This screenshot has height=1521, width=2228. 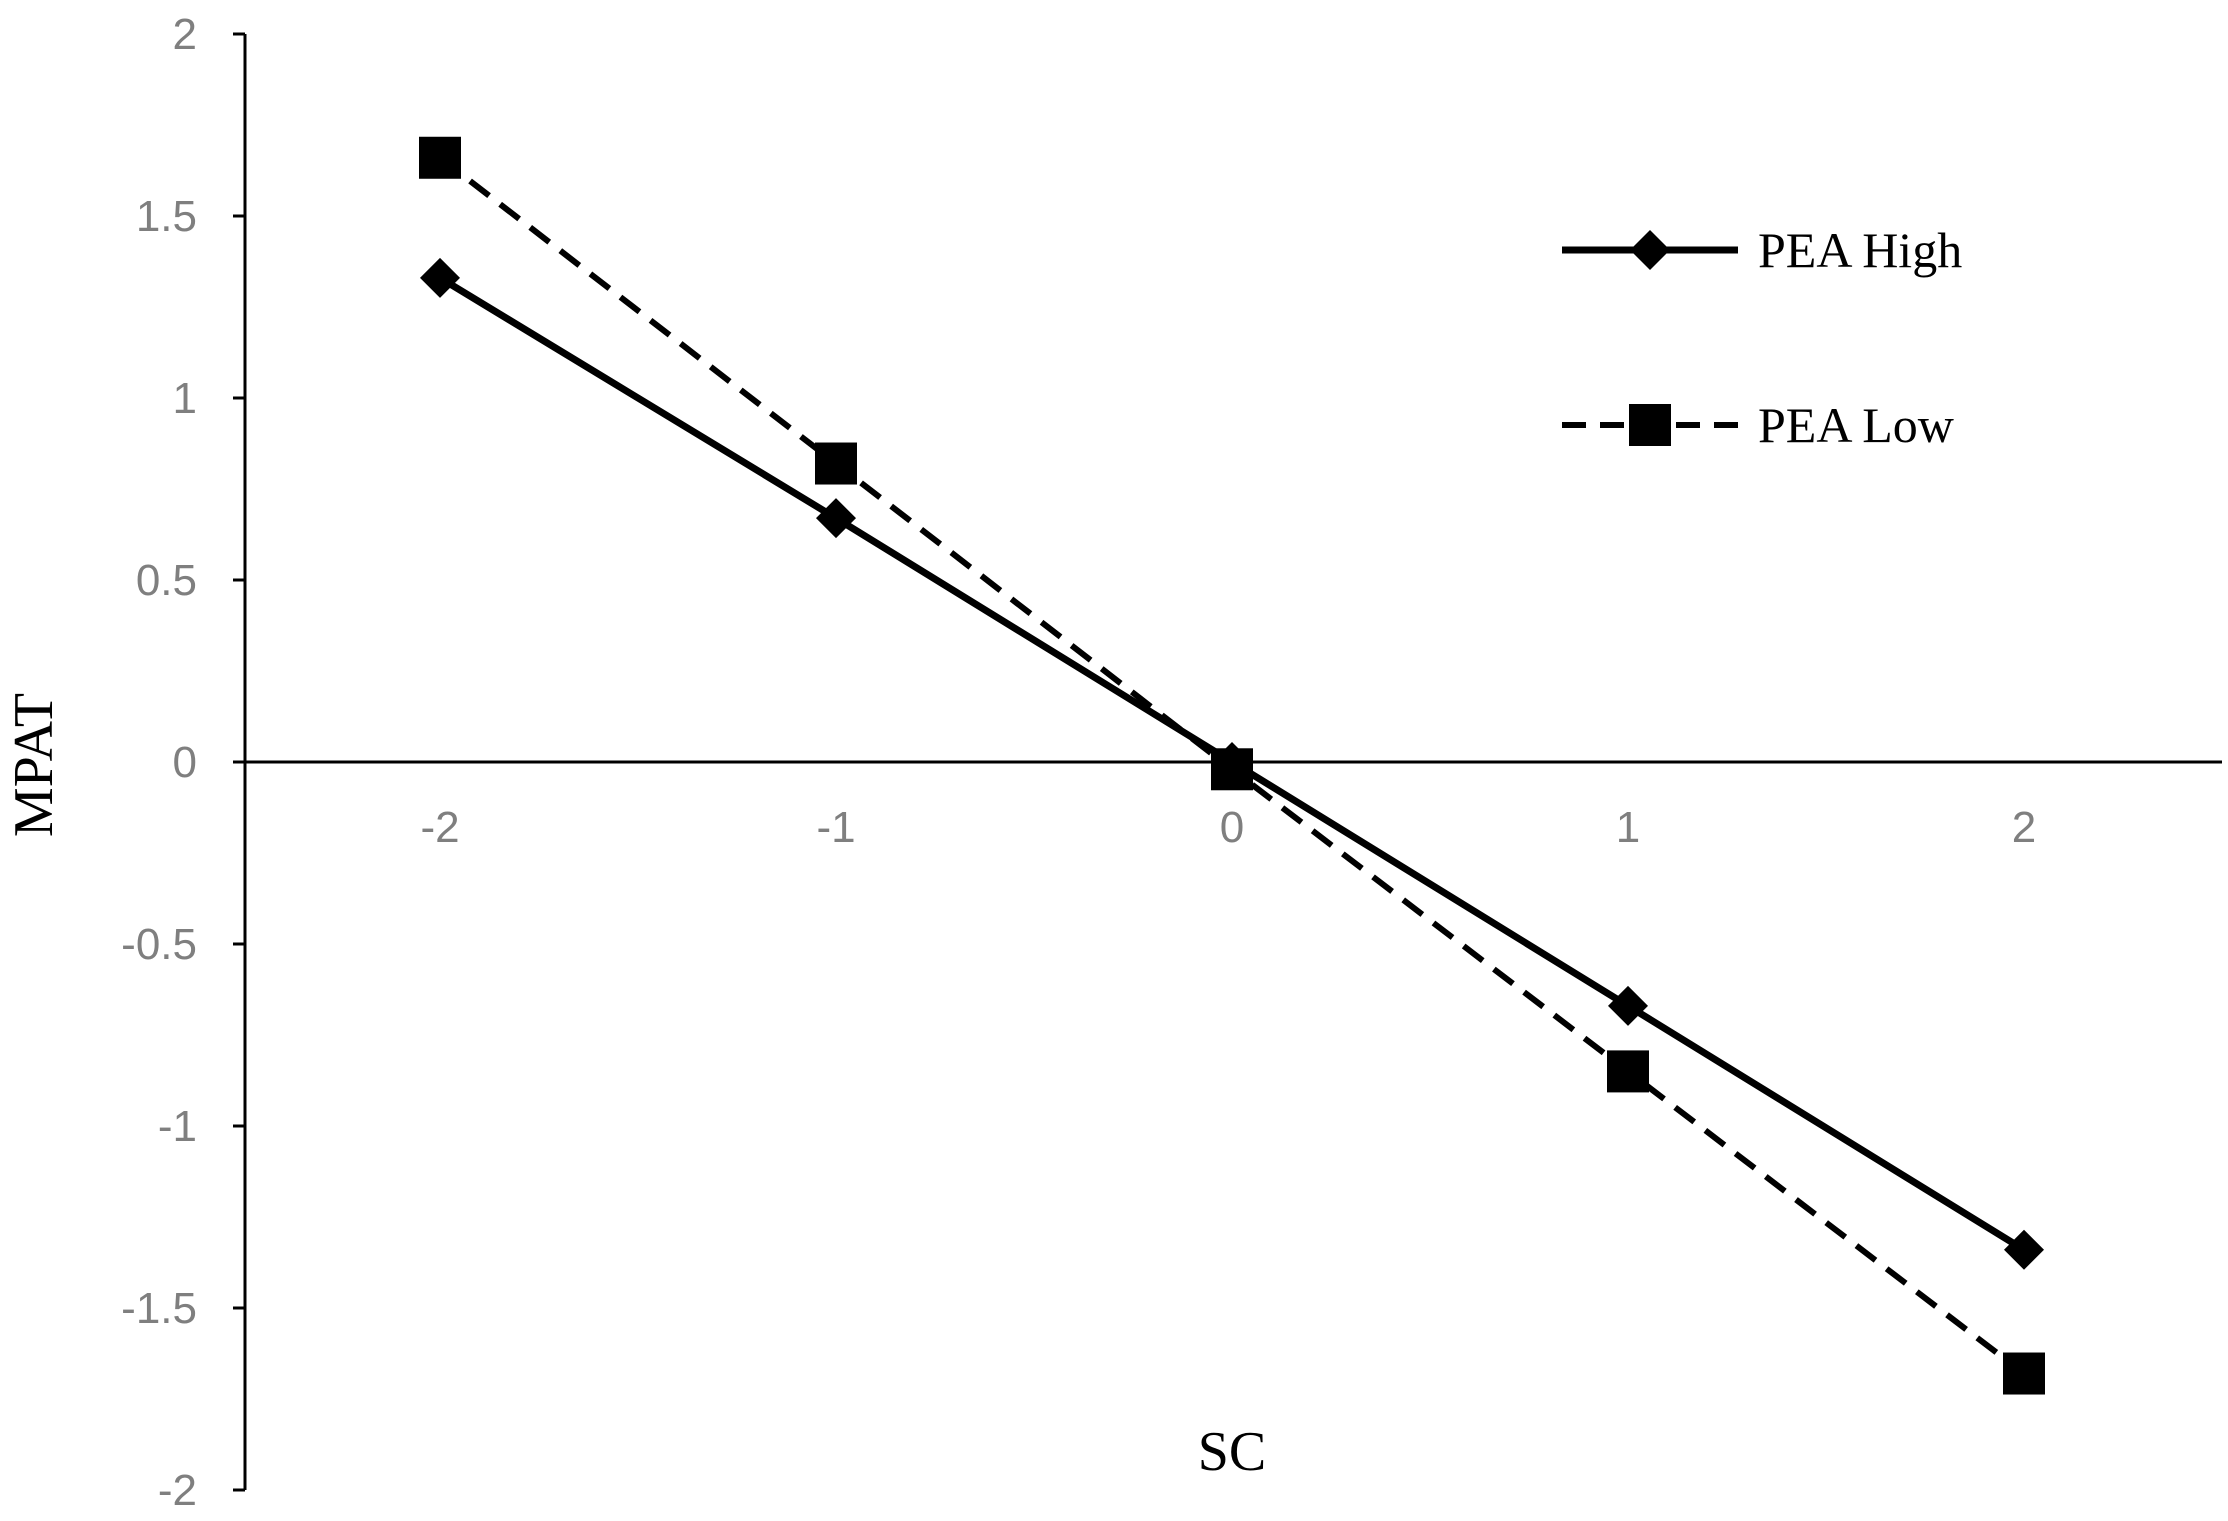 What do you see at coordinates (159, 1308) in the screenshot?
I see `y-tick-label: -1.5` at bounding box center [159, 1308].